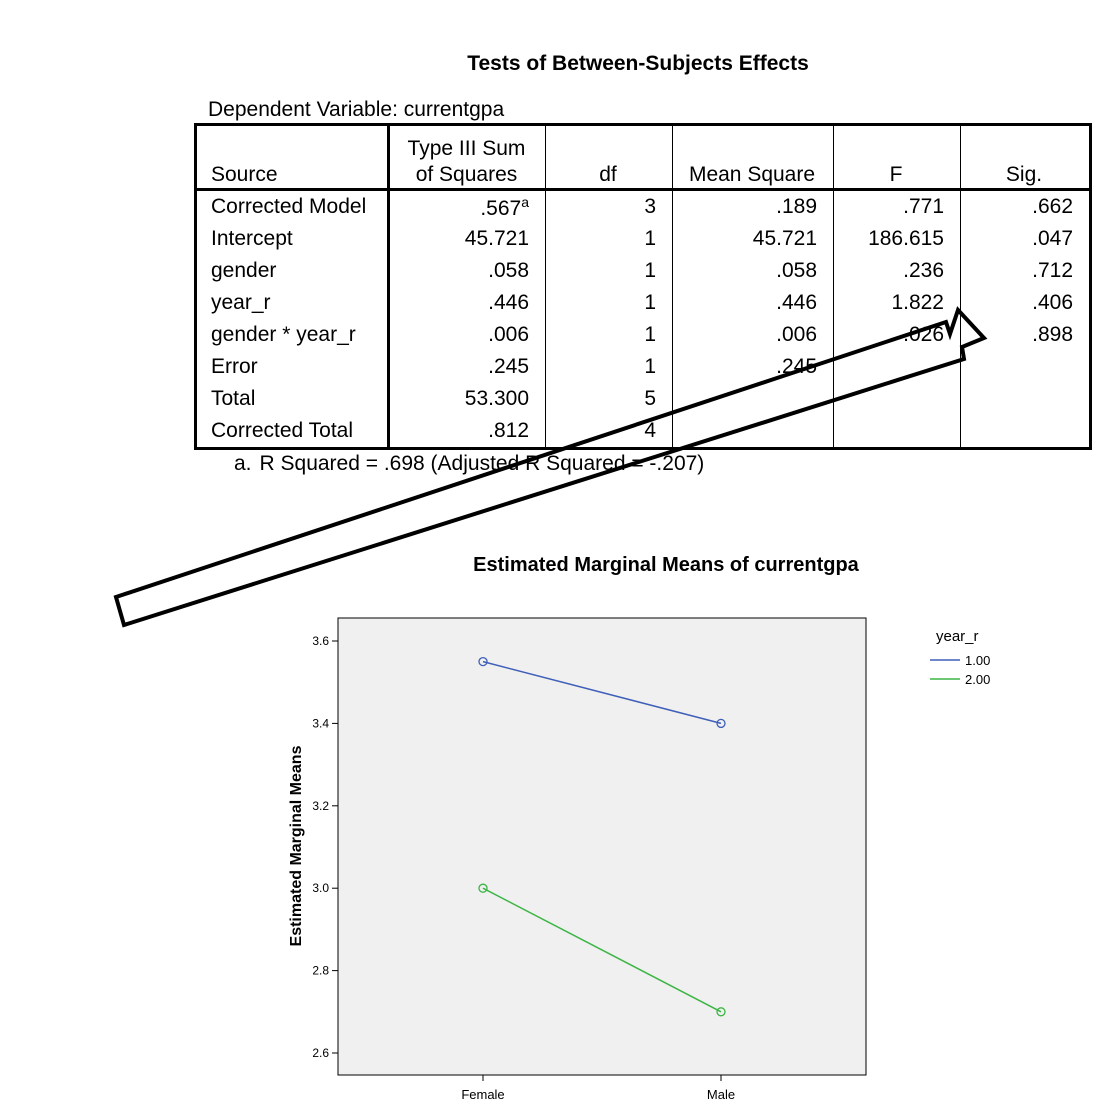  What do you see at coordinates (467, 206) in the screenshot?
I see `cell-ss: .567a` at bounding box center [467, 206].